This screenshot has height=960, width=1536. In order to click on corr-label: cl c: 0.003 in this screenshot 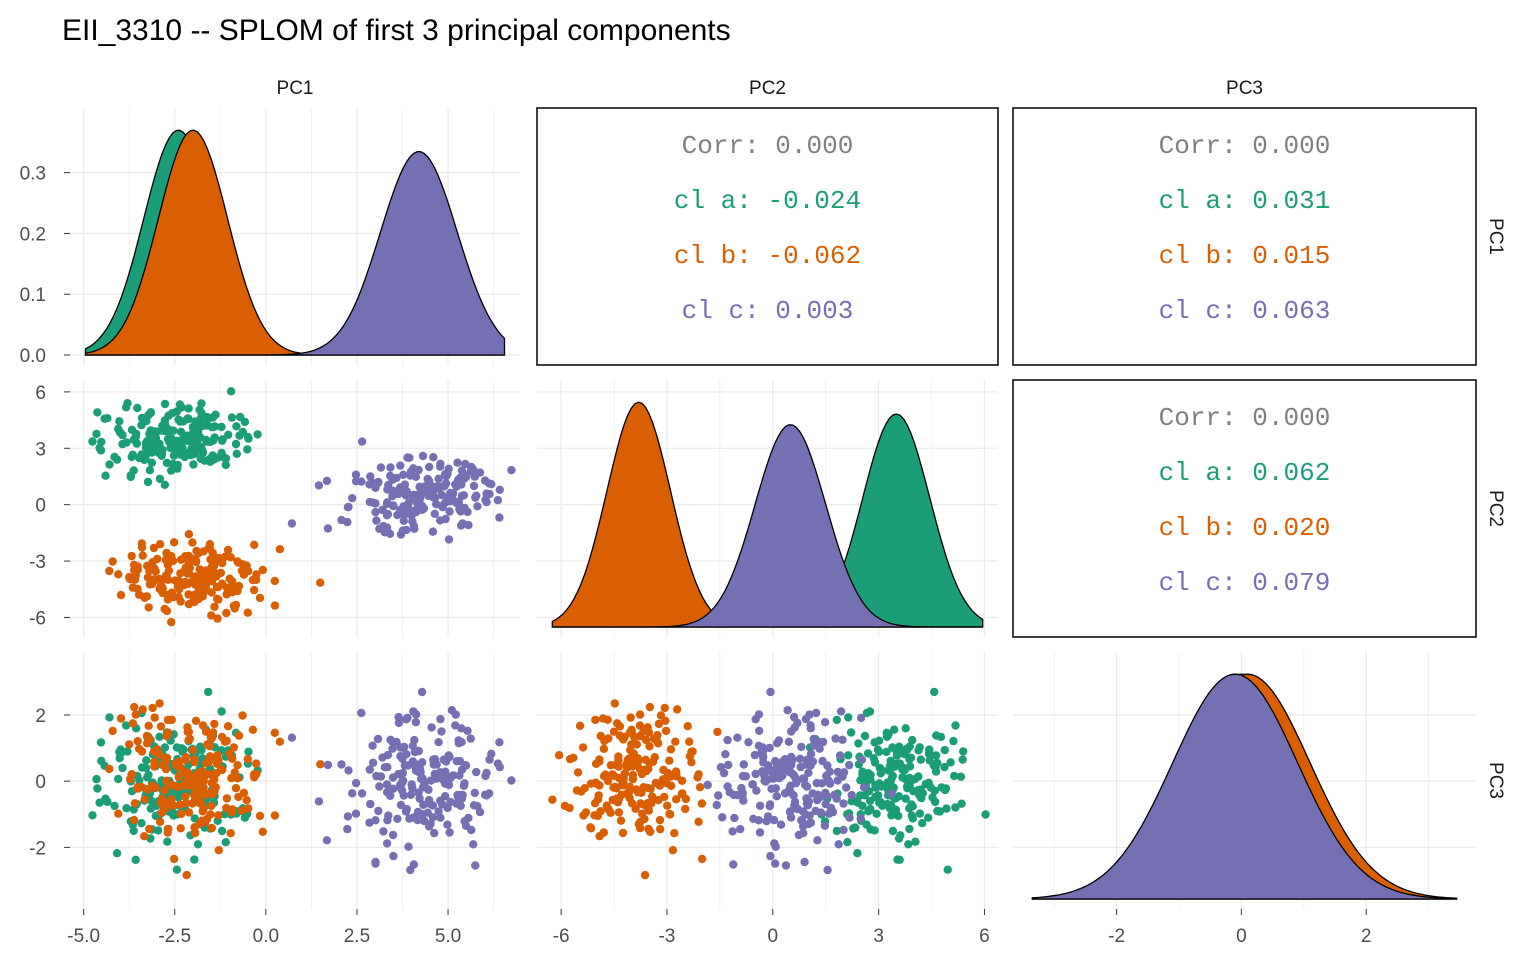, I will do `click(768, 311)`.